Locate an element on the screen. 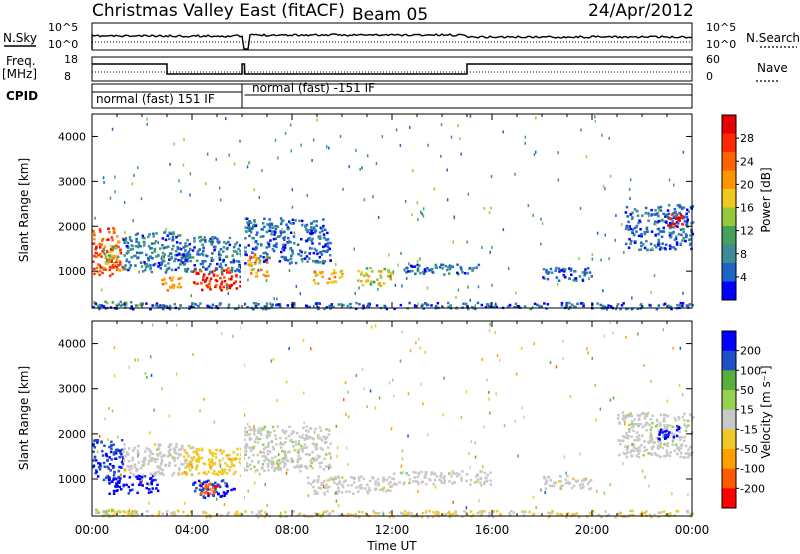 The image size is (800, 554). velocity-colorbar-tick-label: 15 is located at coordinates (747, 410).